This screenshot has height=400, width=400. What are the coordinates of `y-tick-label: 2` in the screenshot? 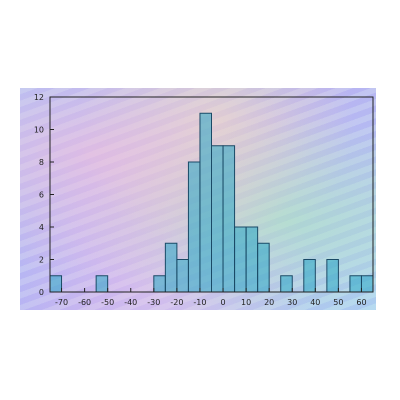 It's located at (41, 260).